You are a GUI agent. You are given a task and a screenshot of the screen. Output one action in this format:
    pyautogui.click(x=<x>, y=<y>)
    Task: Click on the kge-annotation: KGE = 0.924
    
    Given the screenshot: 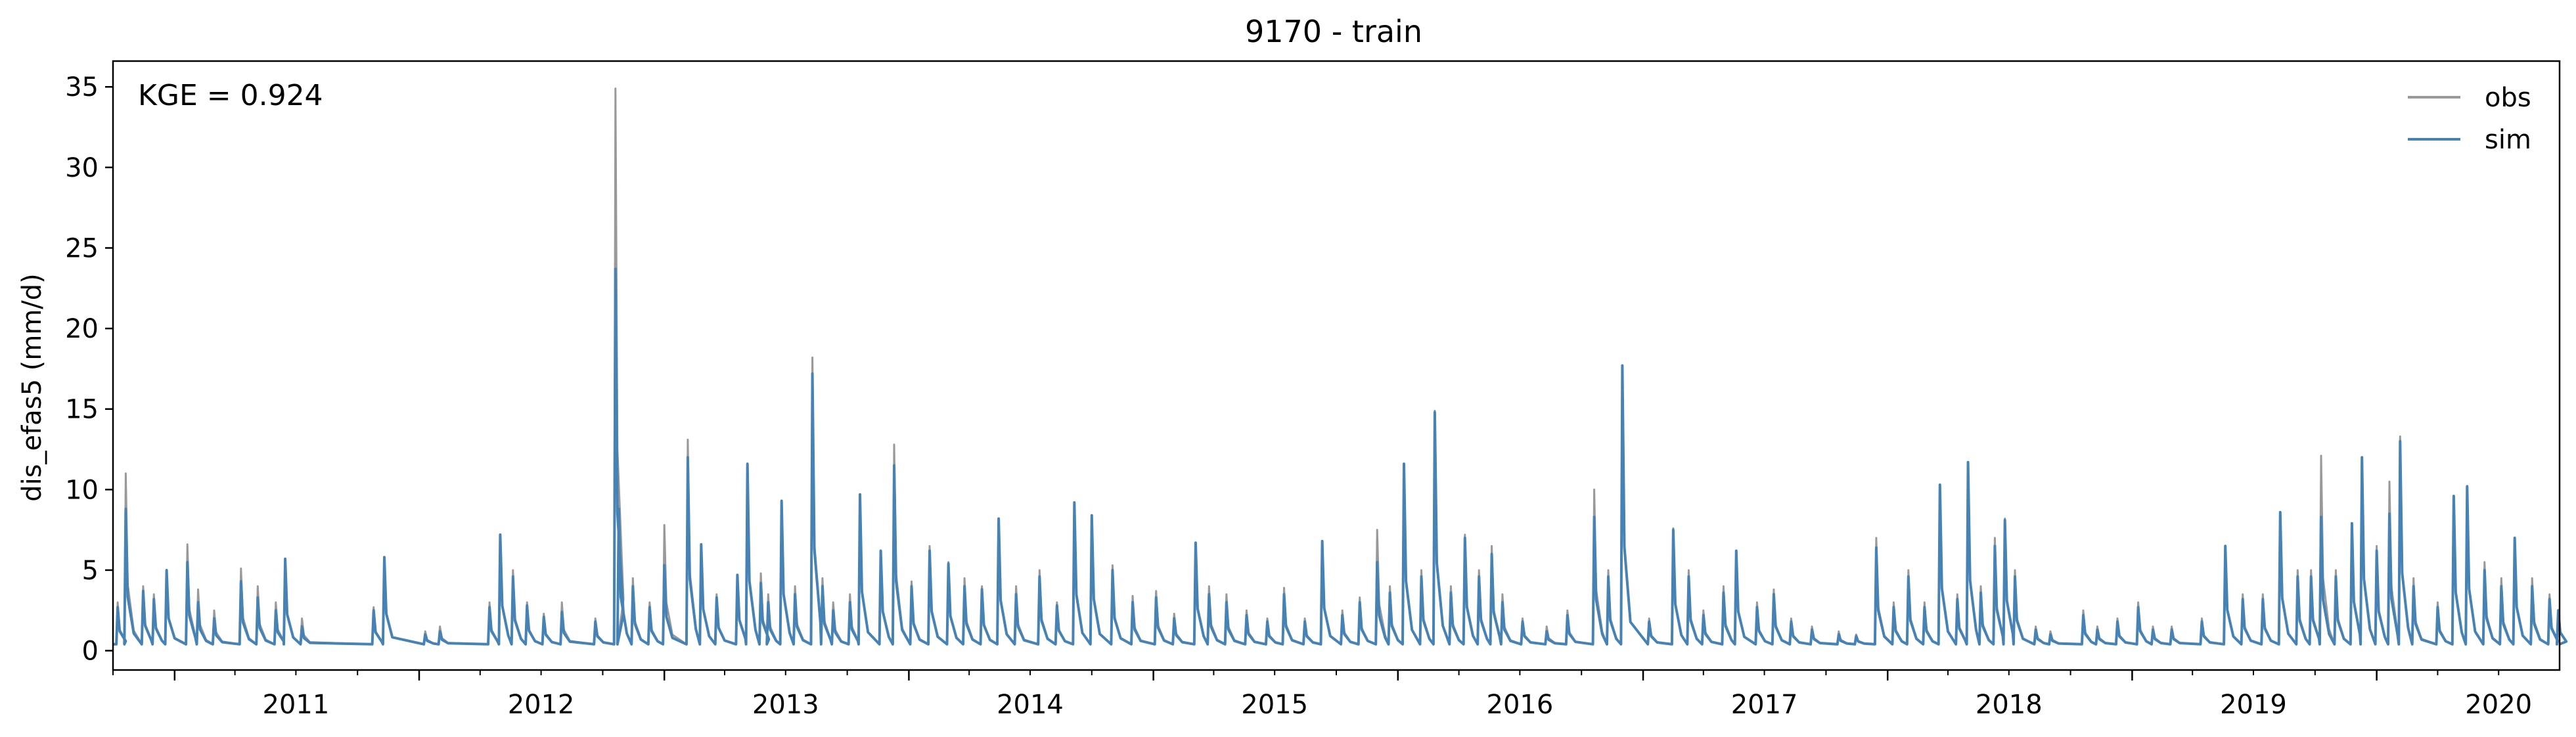 What is the action you would take?
    pyautogui.click(x=230, y=95)
    